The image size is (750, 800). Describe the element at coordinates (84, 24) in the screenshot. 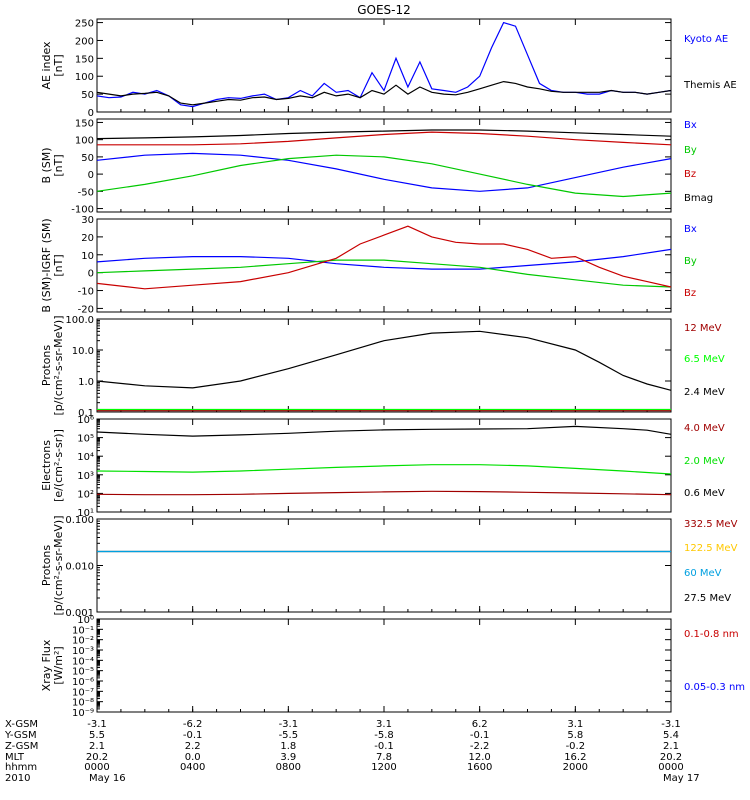

I see `y-tick-label: 250` at that location.